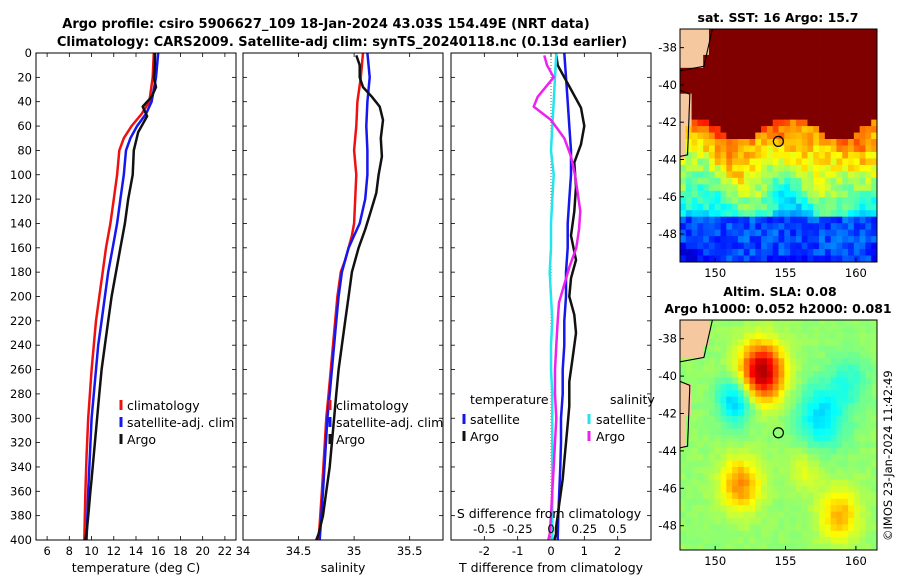  Describe the element at coordinates (21, 321) in the screenshot. I see `temperature-ytick-label: 220` at that location.